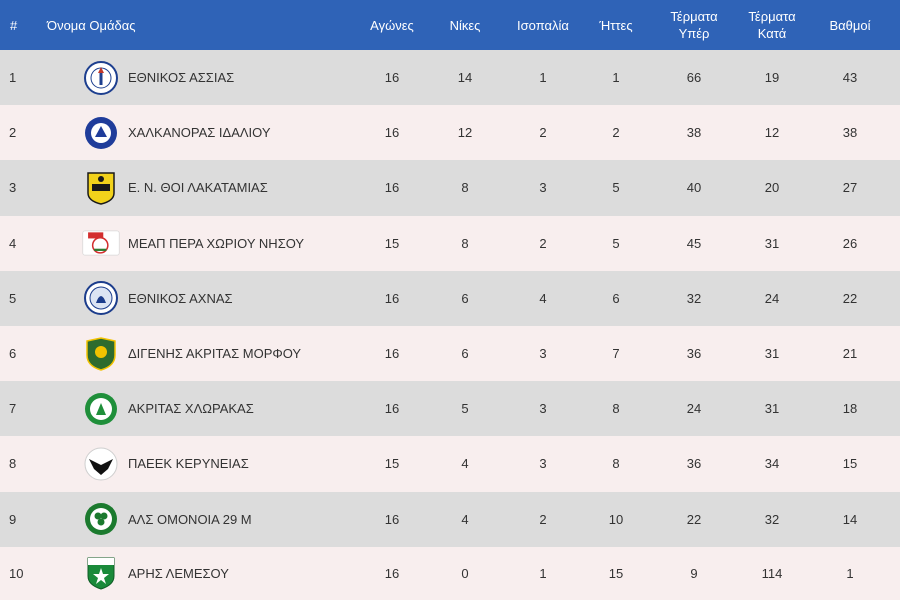  I want to click on col-header-goals-for-line1: Τέρματα, so click(694, 16).